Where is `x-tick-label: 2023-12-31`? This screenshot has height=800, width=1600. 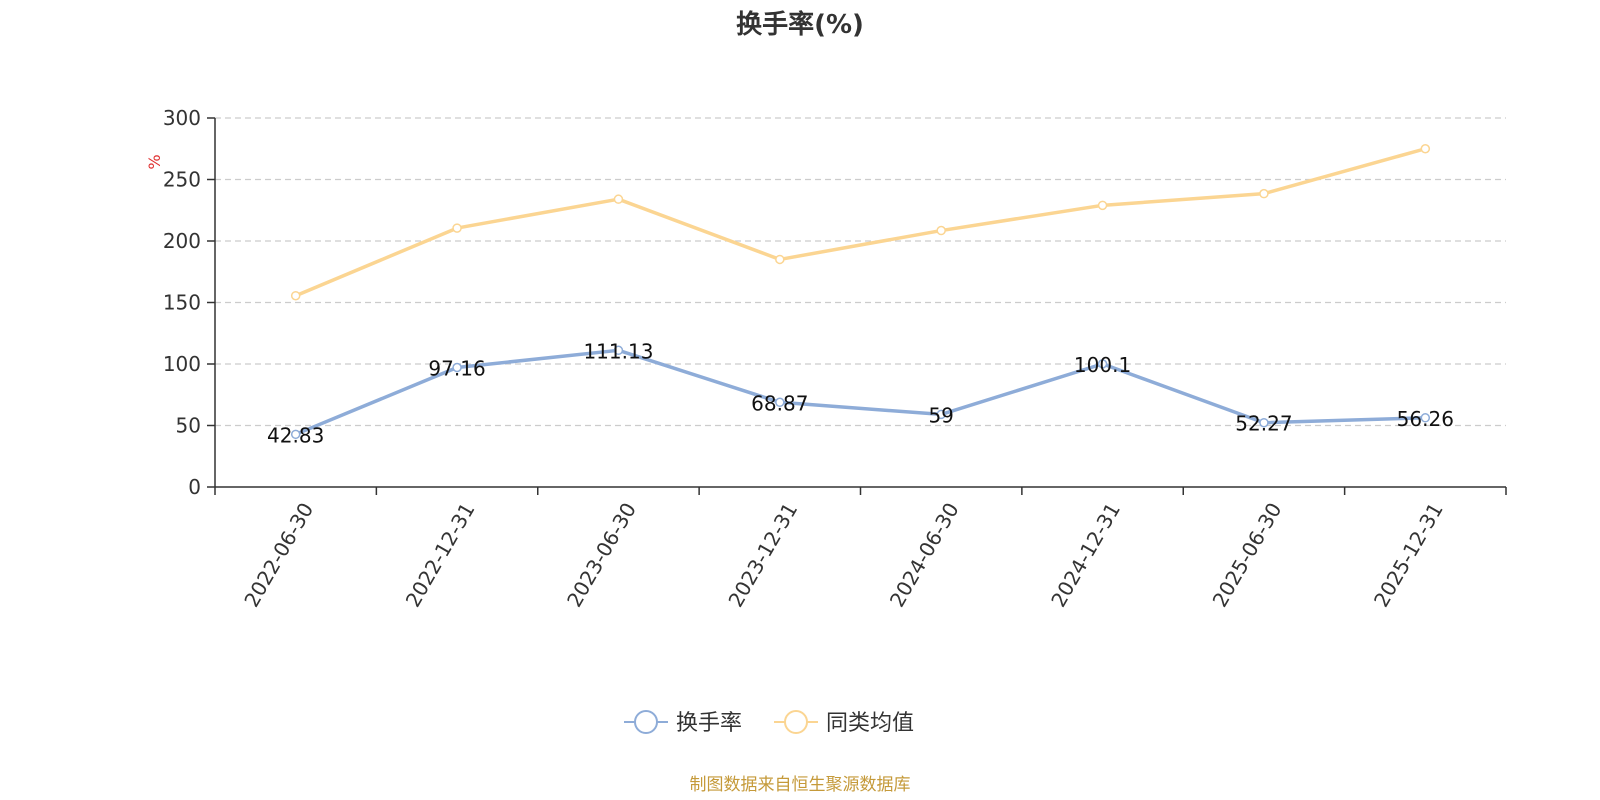
x-tick-label: 2023-12-31 is located at coordinates (762, 555).